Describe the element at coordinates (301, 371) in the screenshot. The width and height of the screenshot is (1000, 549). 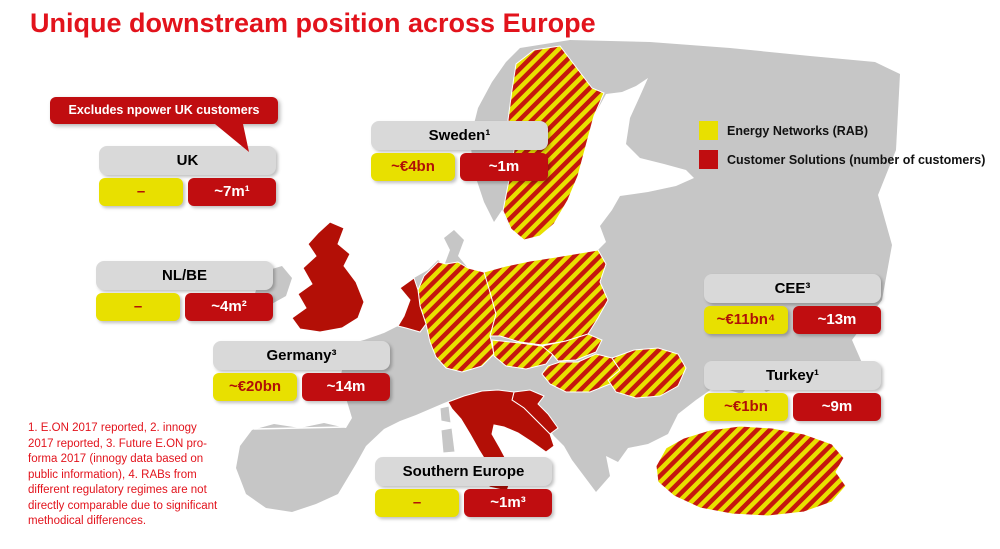
I see `callout-germany: Germany³ ~€20bn ~14m` at that location.